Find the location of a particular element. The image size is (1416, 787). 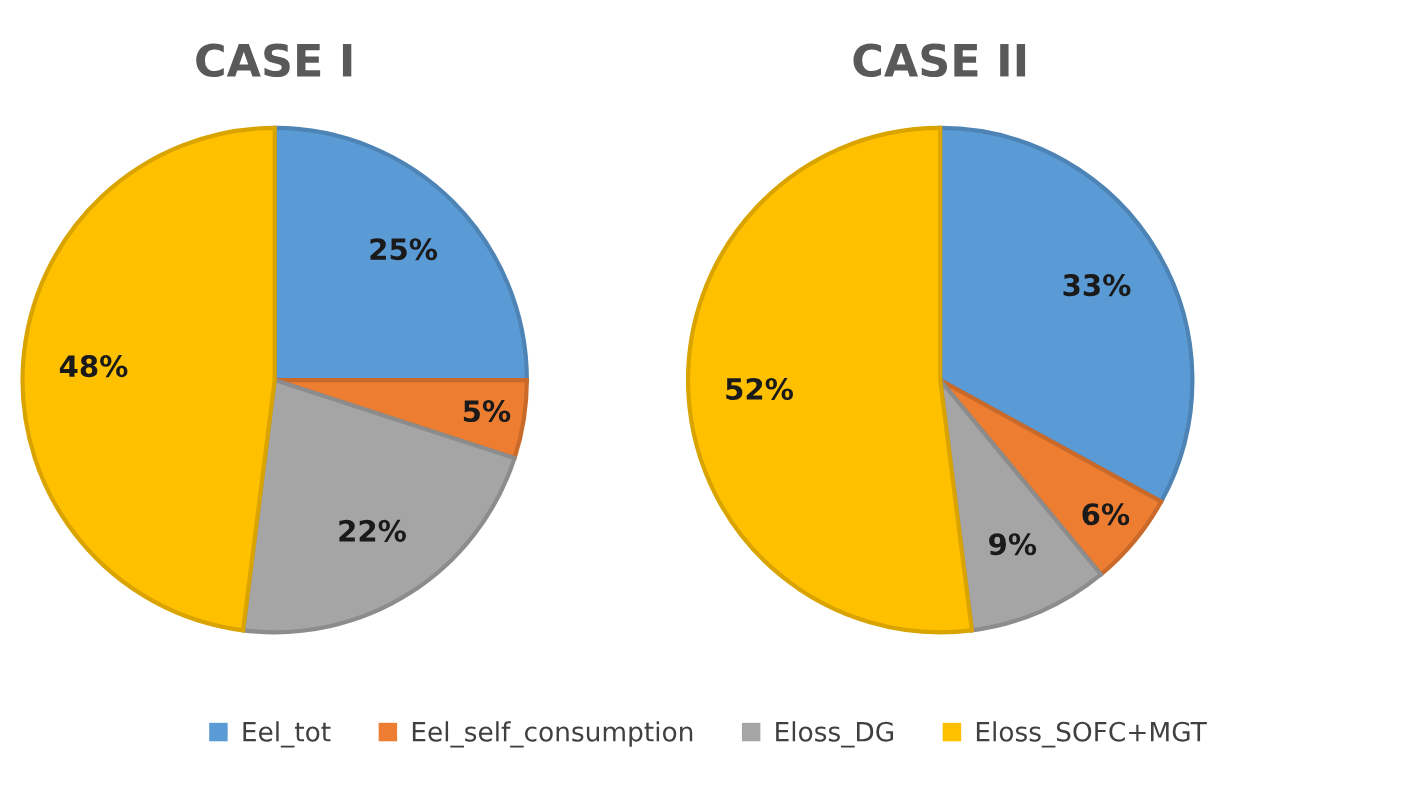

legend-label: Eloss_DG is located at coordinates (835, 734).